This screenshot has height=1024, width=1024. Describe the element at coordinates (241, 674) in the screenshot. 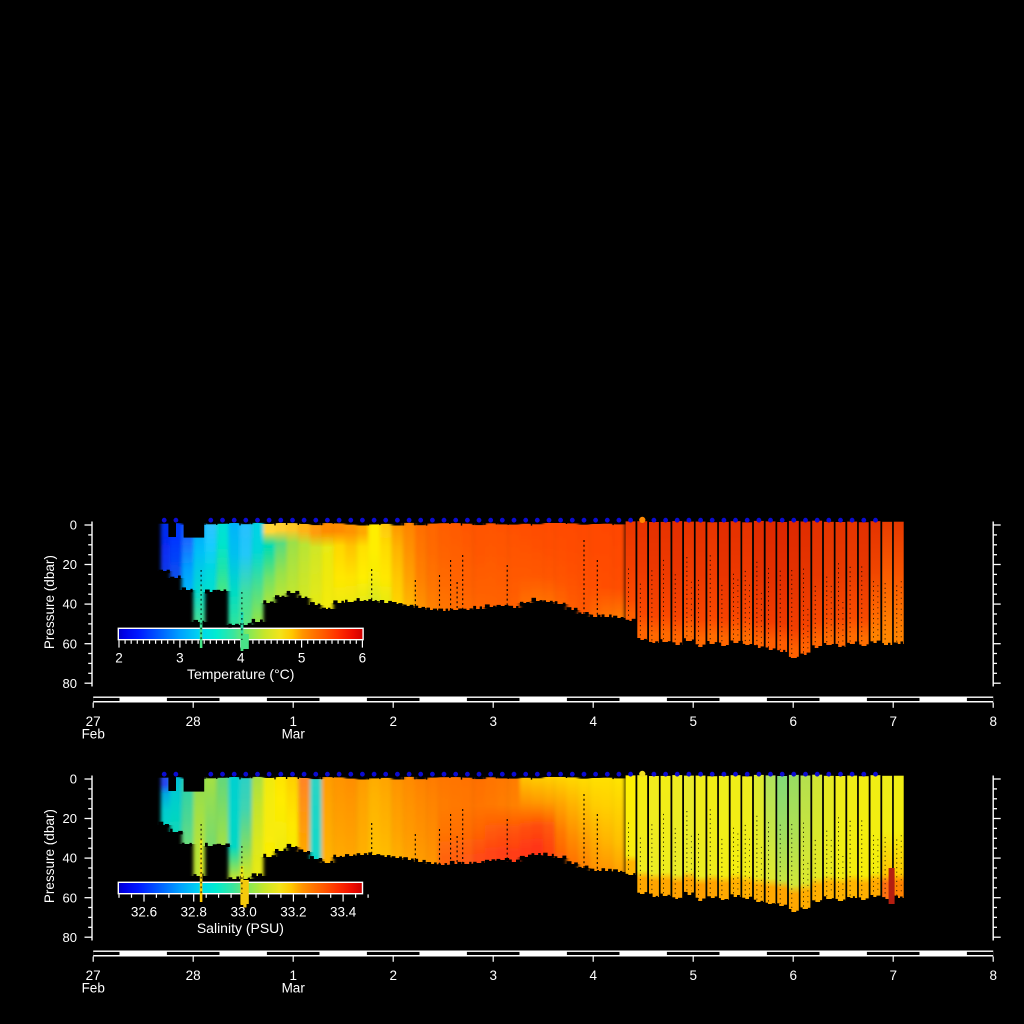

I see `svg-text: Temperature (°C)` at that location.